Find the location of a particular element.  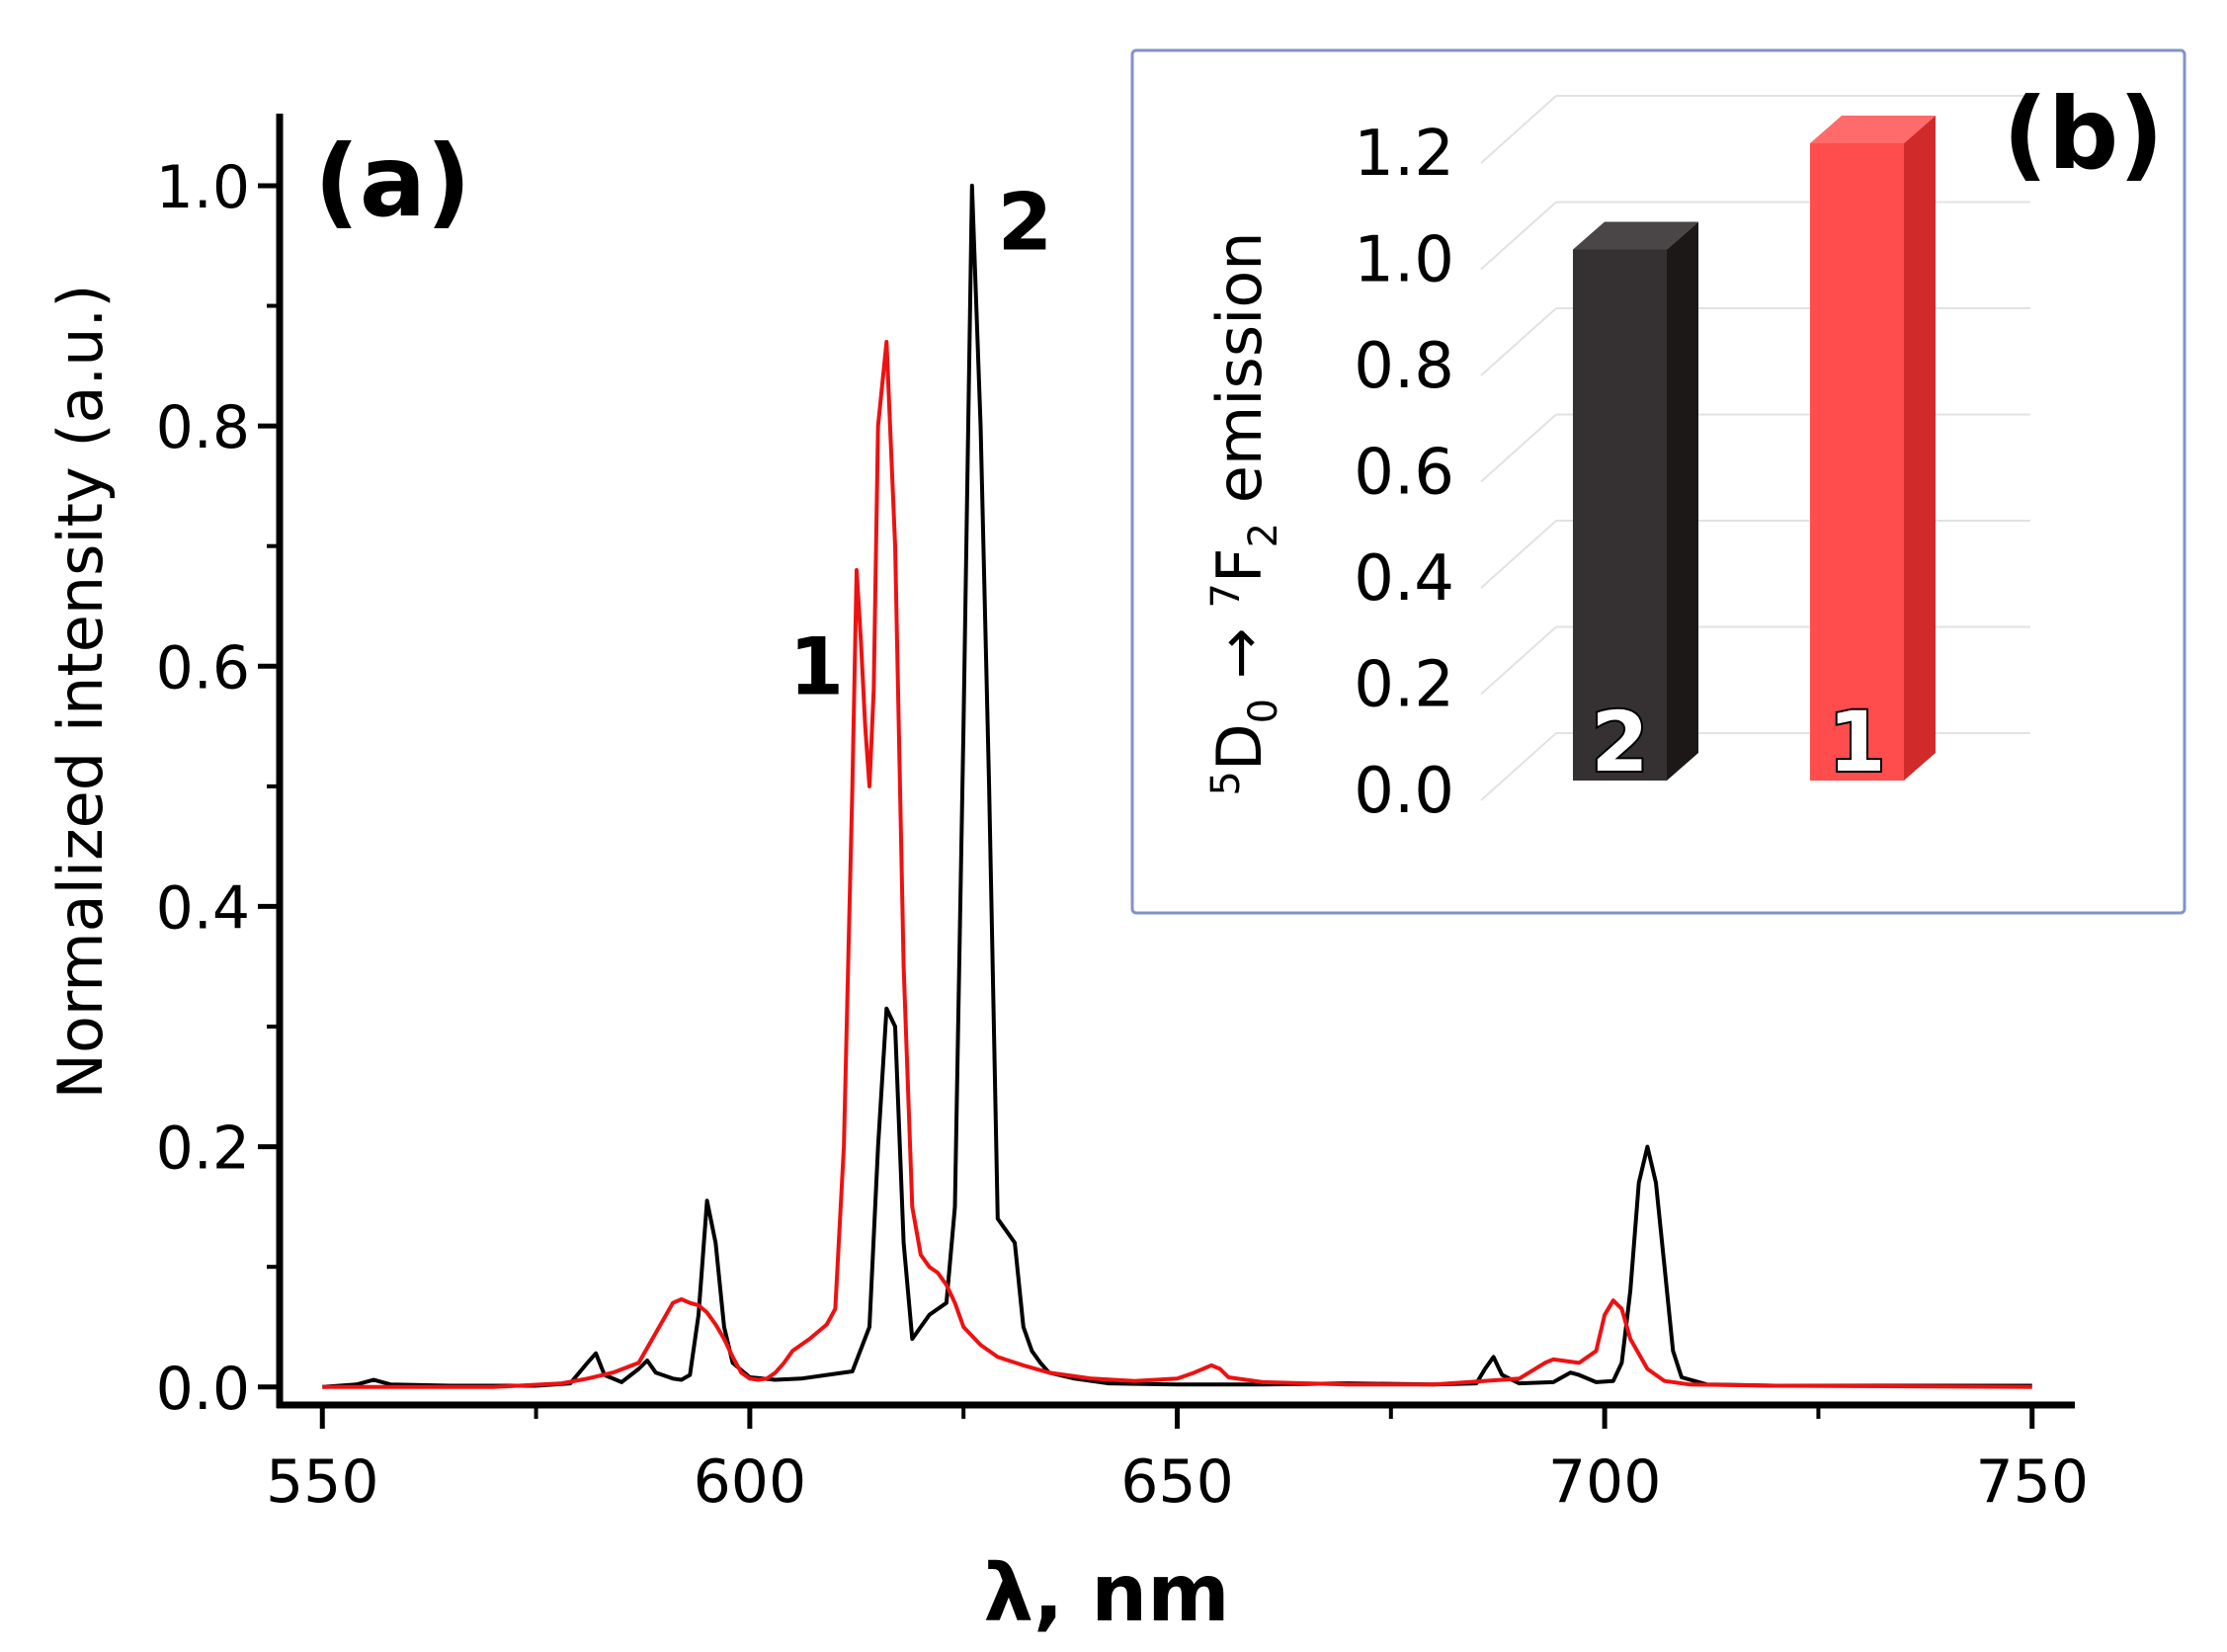

series-annotation: 1 is located at coordinates (817, 666).